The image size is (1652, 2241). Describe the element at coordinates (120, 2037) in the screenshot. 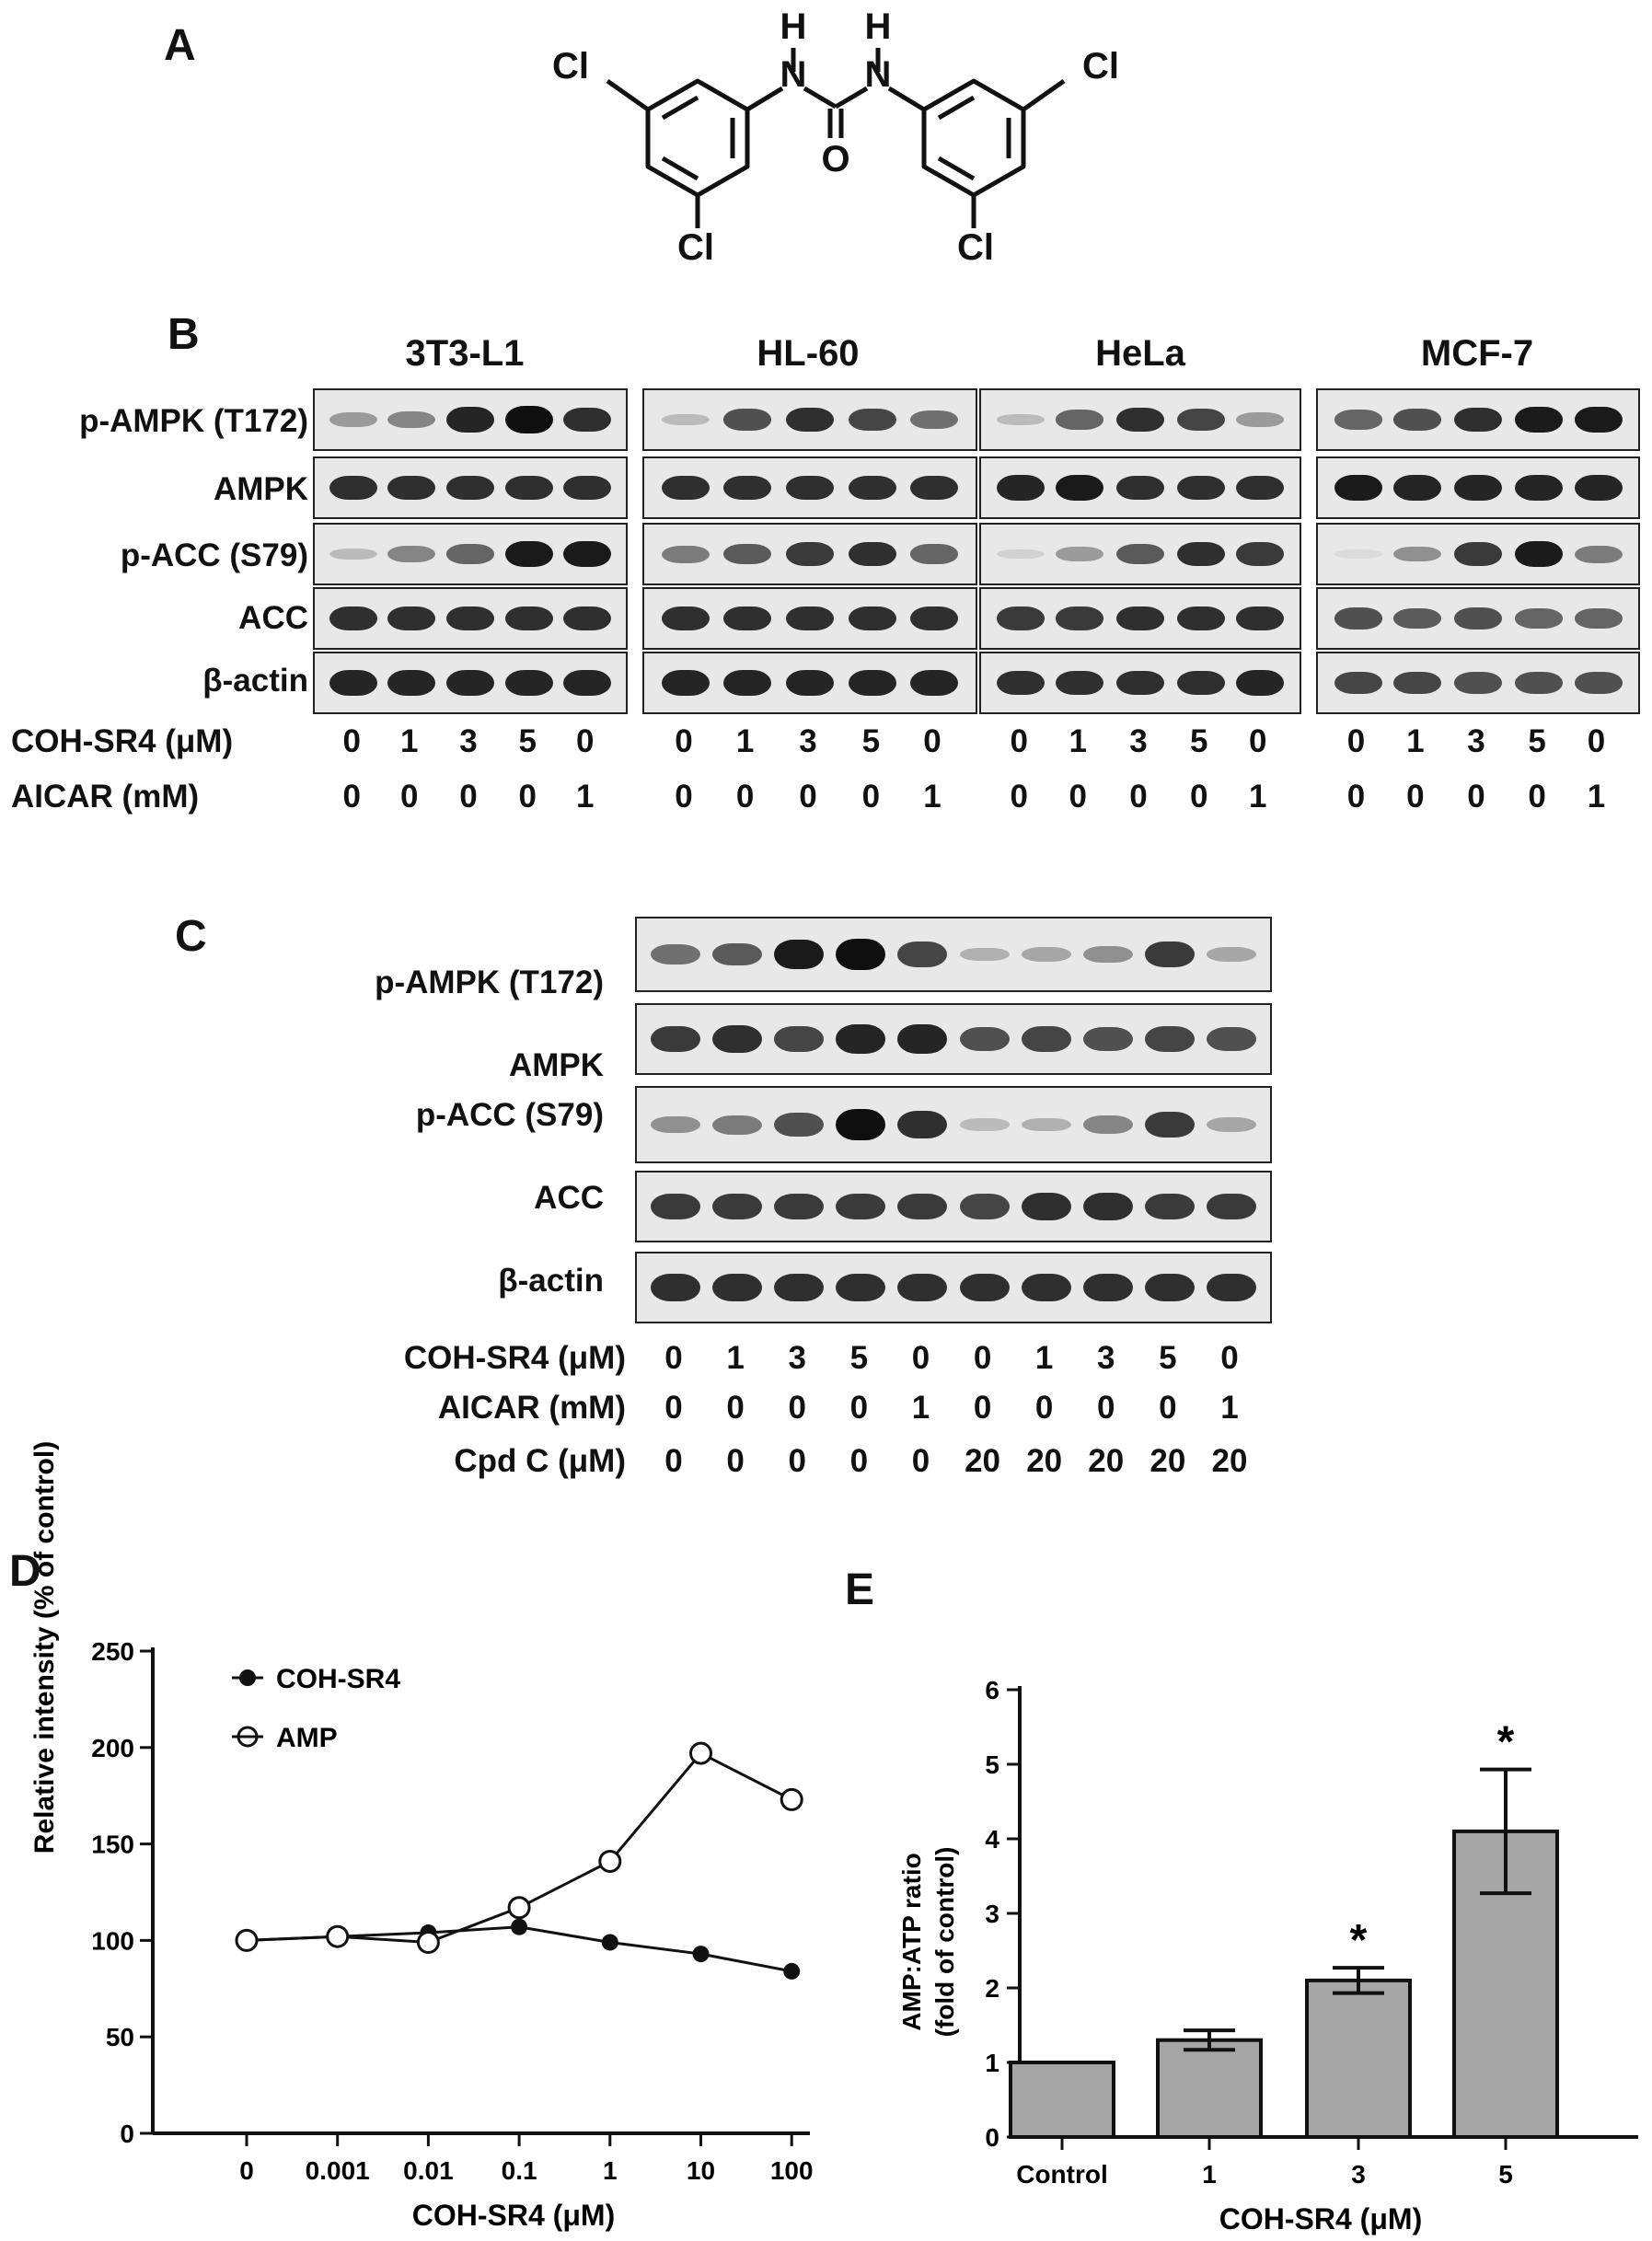

I see `y-tick-label: 50` at that location.